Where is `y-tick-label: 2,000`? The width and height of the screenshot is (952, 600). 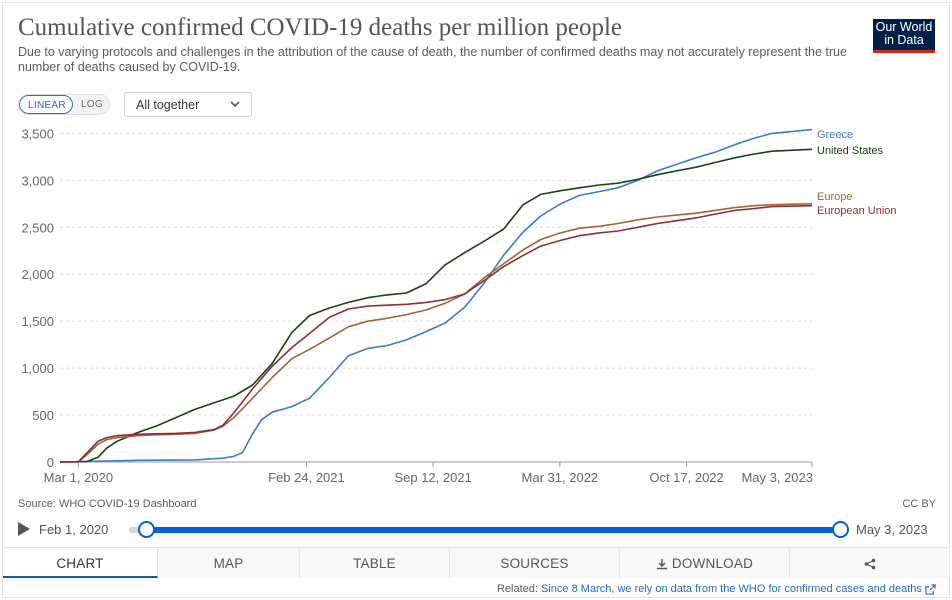
y-tick-label: 2,000 is located at coordinates (37, 274).